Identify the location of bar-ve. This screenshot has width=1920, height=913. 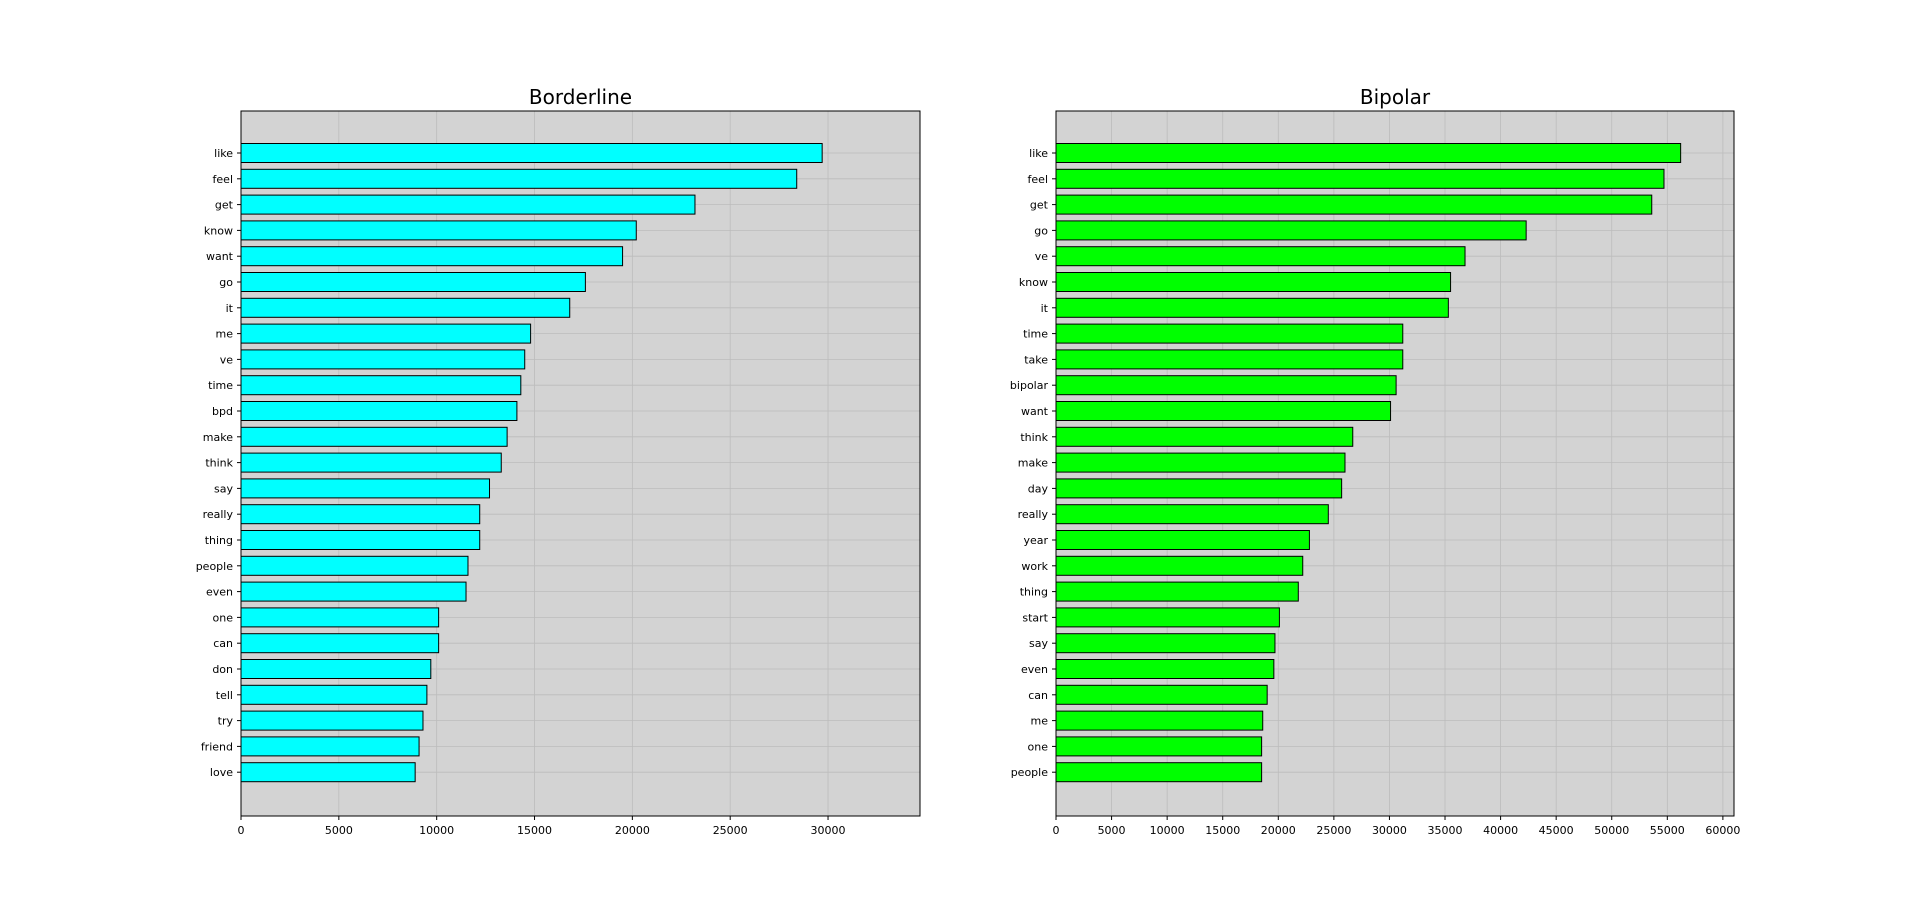
(1260, 256).